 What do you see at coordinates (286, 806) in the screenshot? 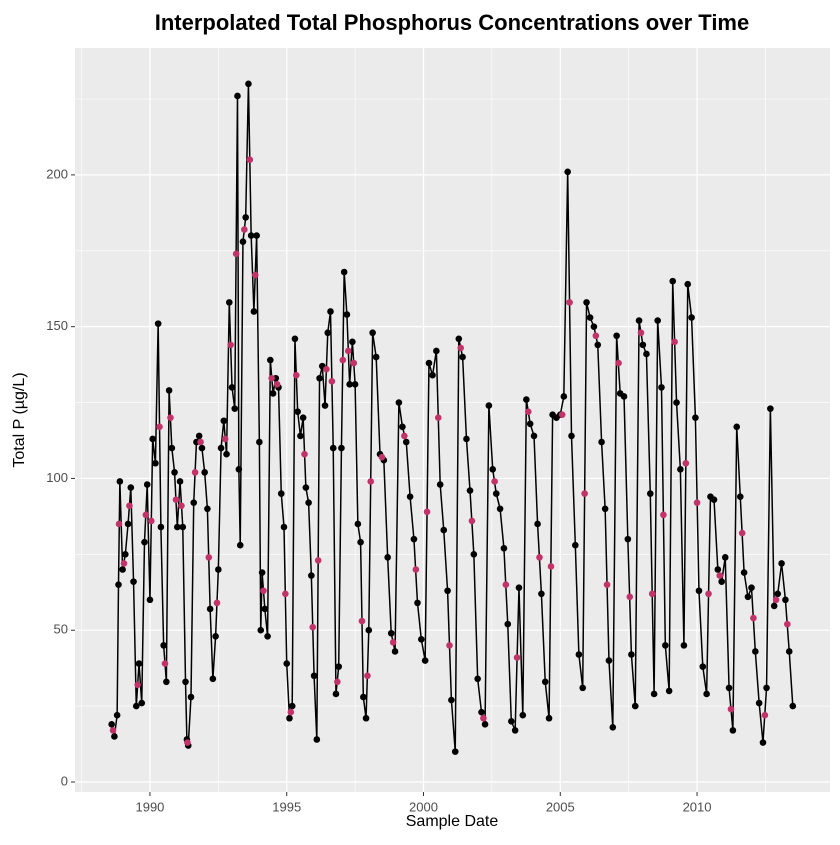
I see `x-tick-label: 1995` at bounding box center [286, 806].